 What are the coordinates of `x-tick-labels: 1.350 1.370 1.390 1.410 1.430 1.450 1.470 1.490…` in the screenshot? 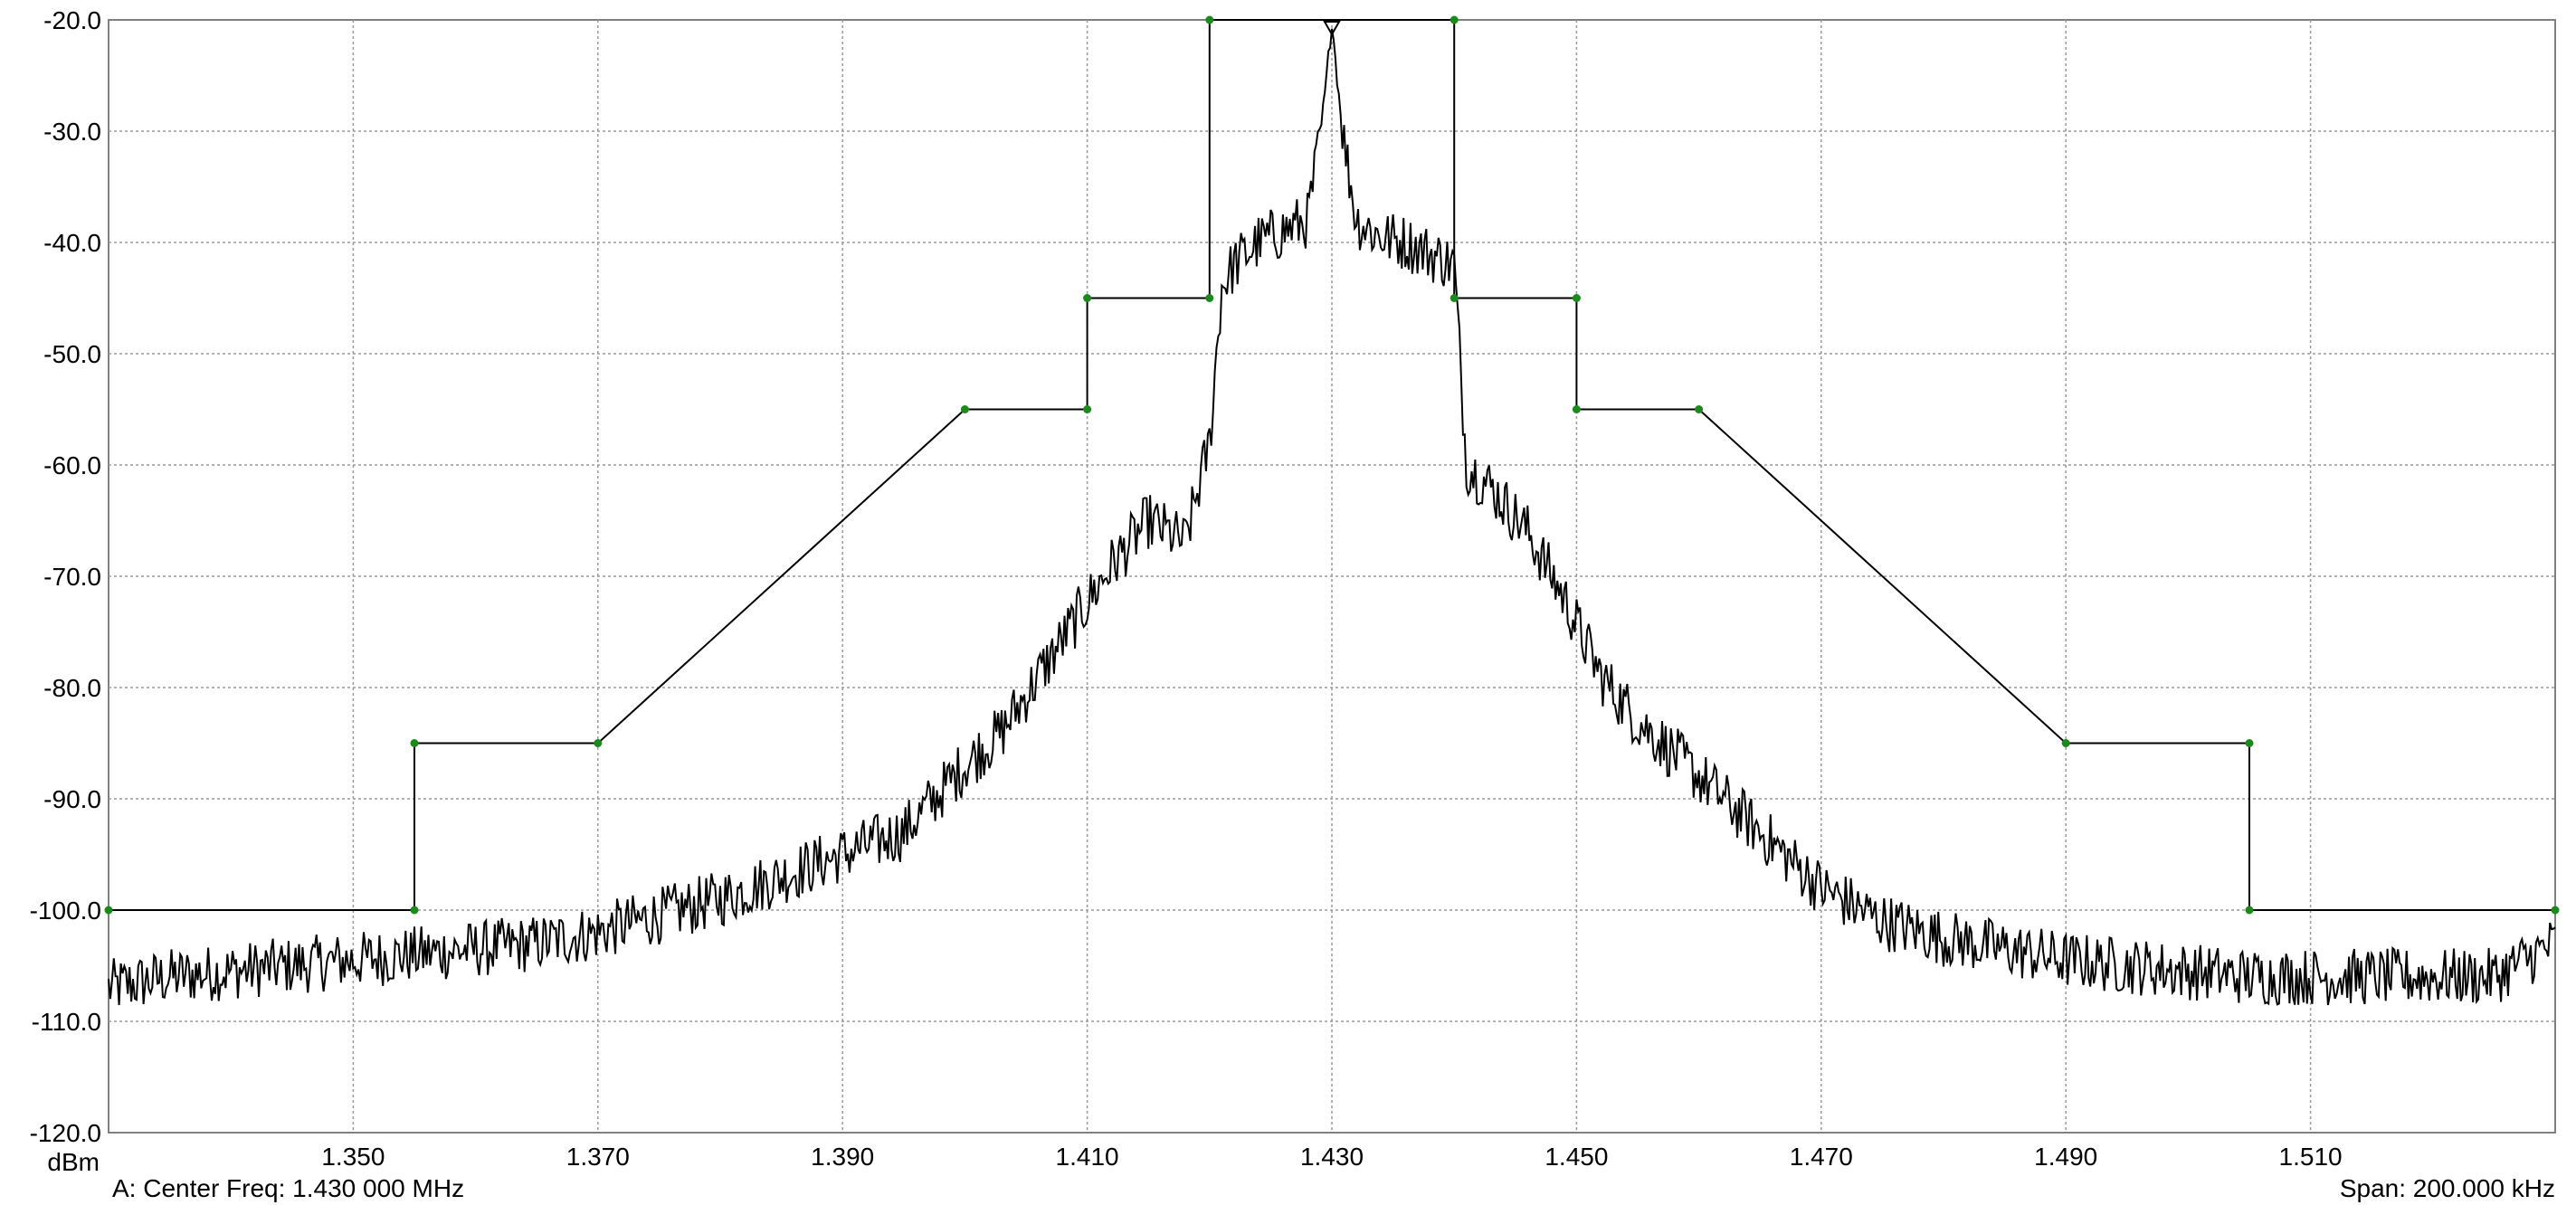 It's located at (1331, 1157).